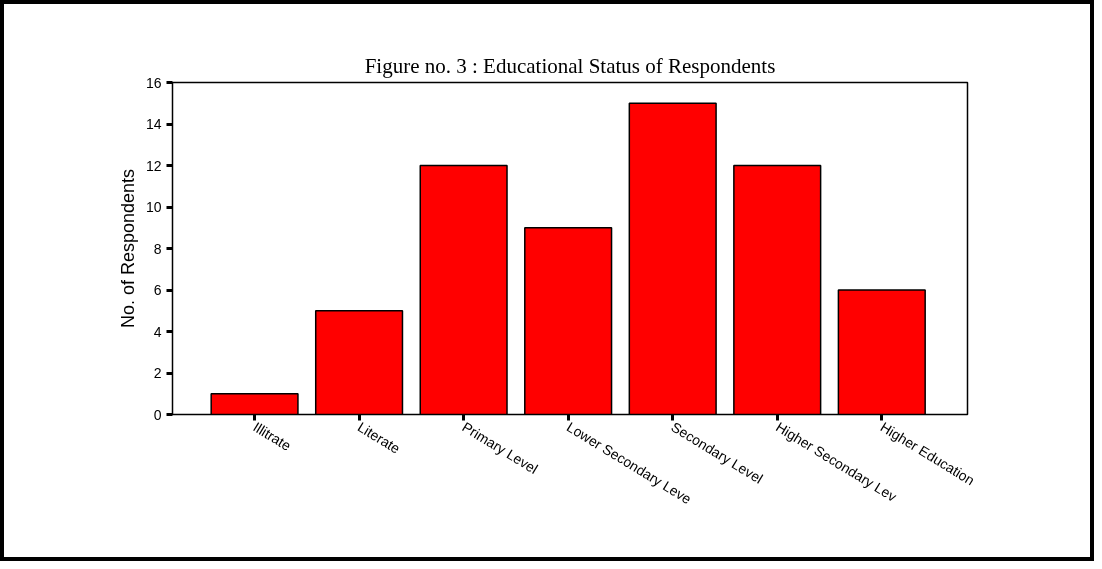  Describe the element at coordinates (157, 290) in the screenshot. I see `y-tick-label: 6` at that location.